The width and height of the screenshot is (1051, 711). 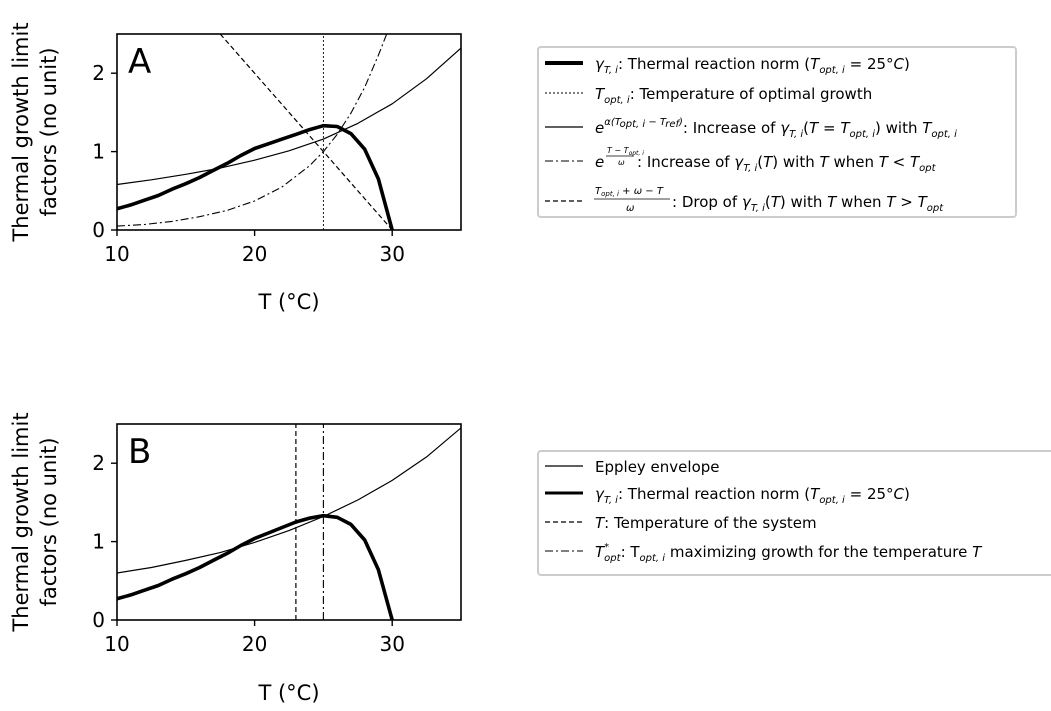 I want to click on panel-a-xtick-label-30: 30, so click(x=391, y=254).